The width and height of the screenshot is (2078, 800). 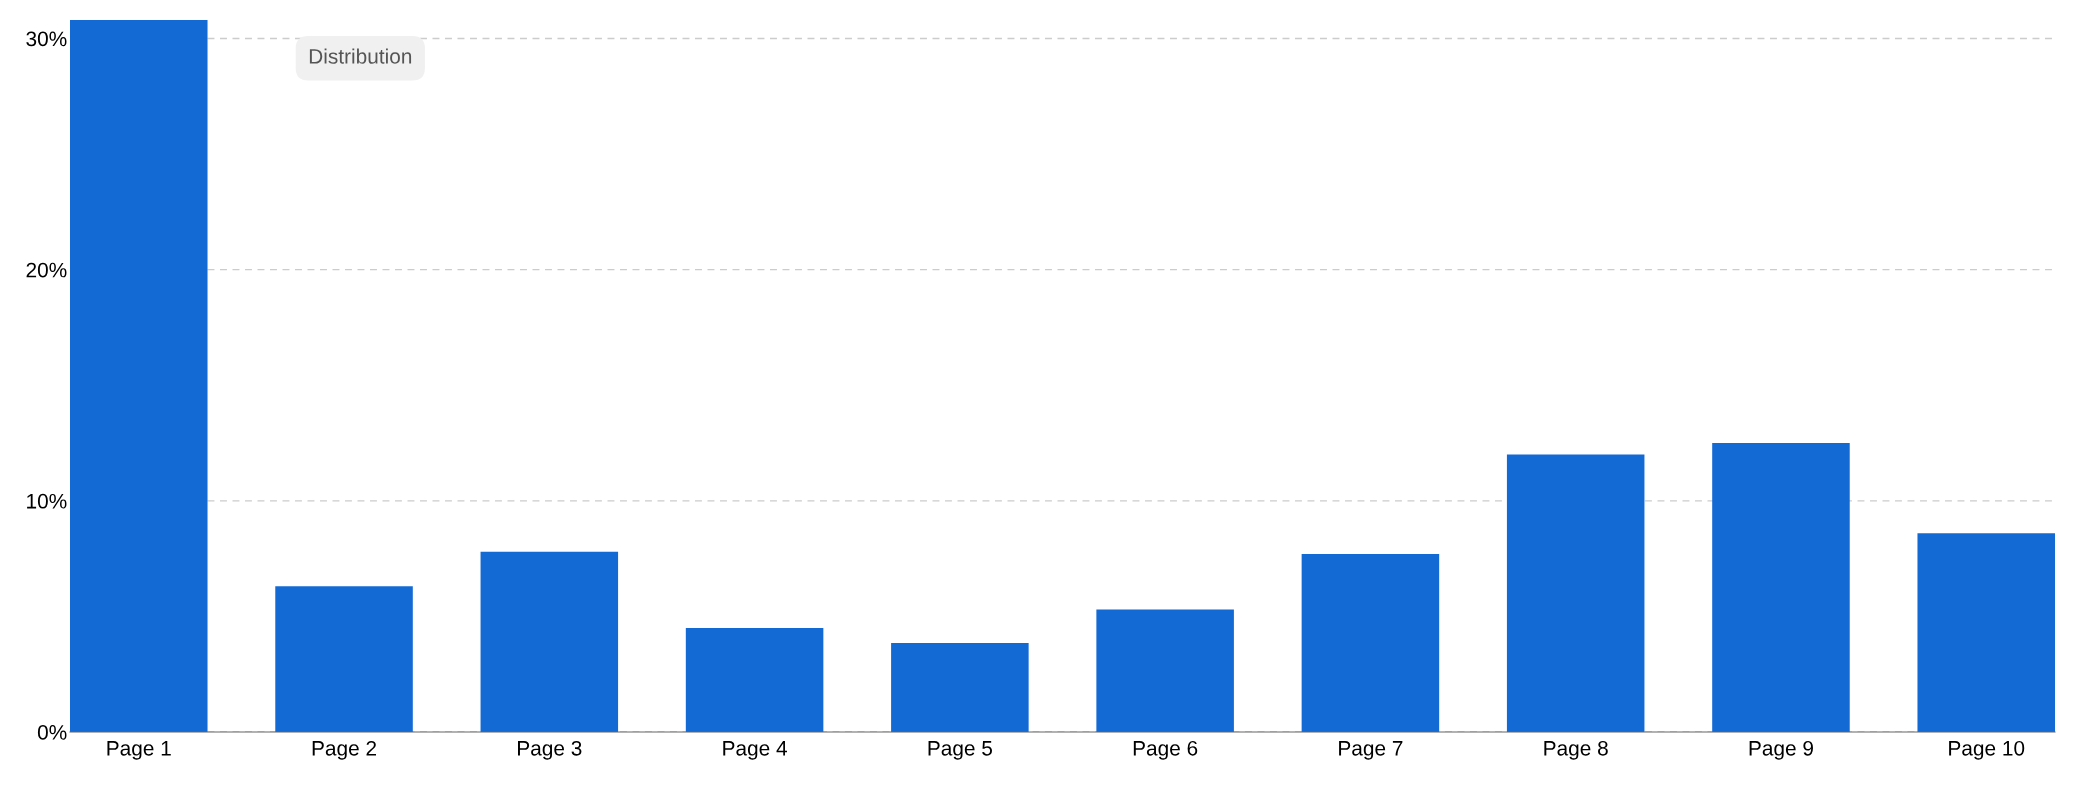 What do you see at coordinates (550, 750) in the screenshot?
I see `x-tick-label: Page 3` at bounding box center [550, 750].